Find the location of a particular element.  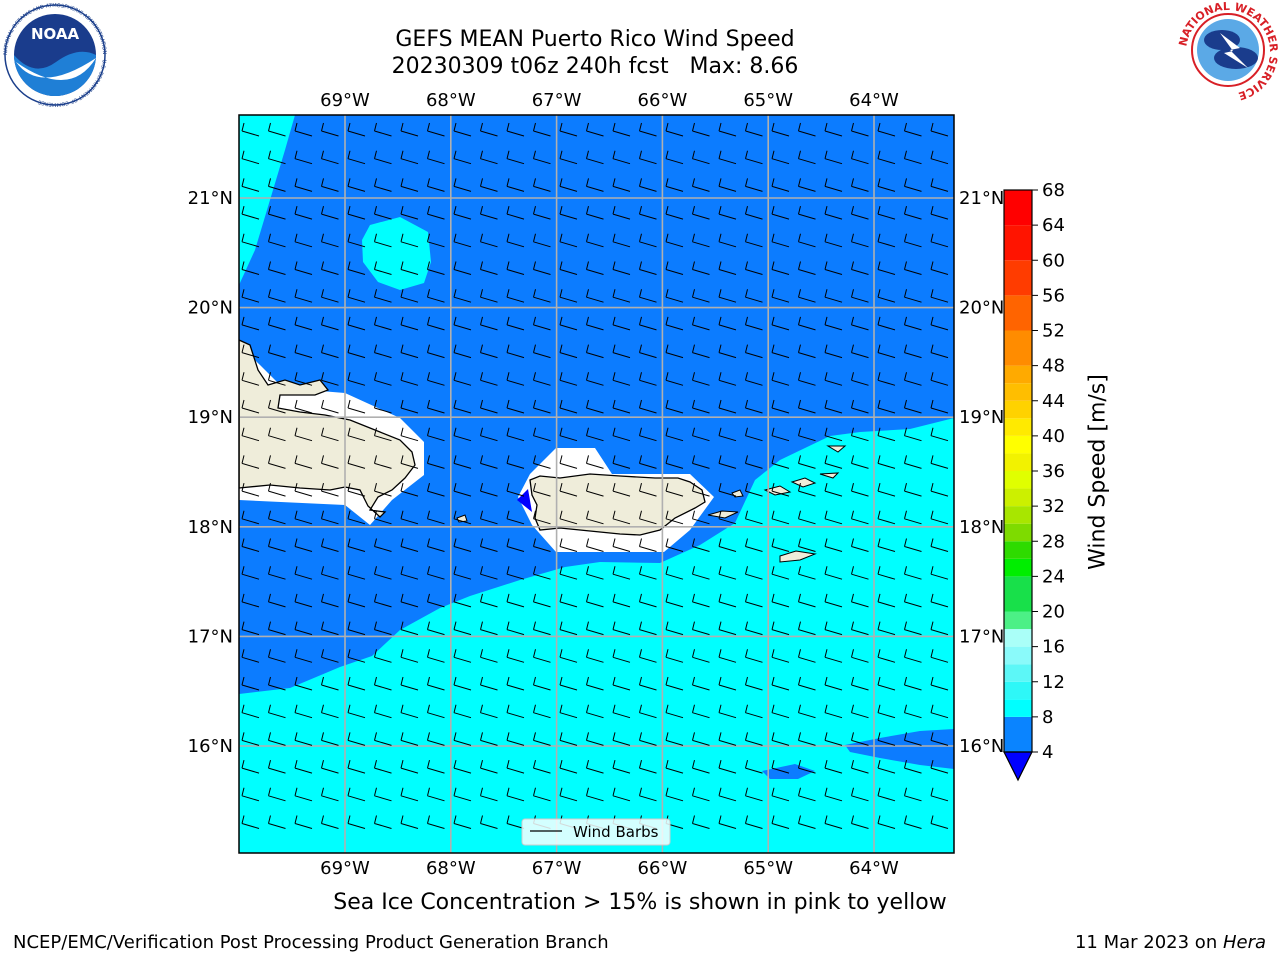

colorbar-tick-label: 32 is located at coordinates (1053, 506).